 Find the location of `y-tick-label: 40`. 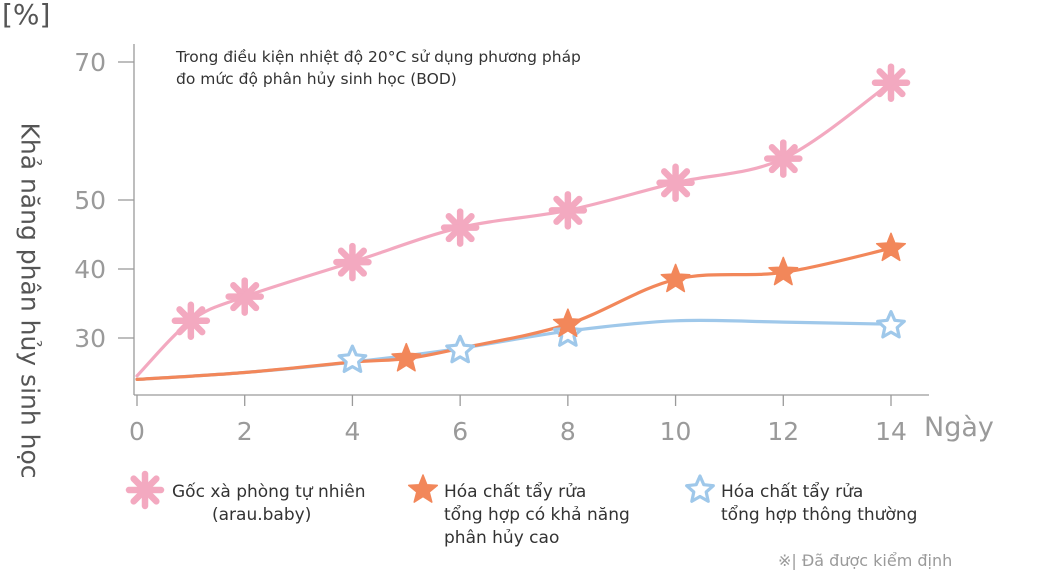

y-tick-label: 40 is located at coordinates (90, 269).